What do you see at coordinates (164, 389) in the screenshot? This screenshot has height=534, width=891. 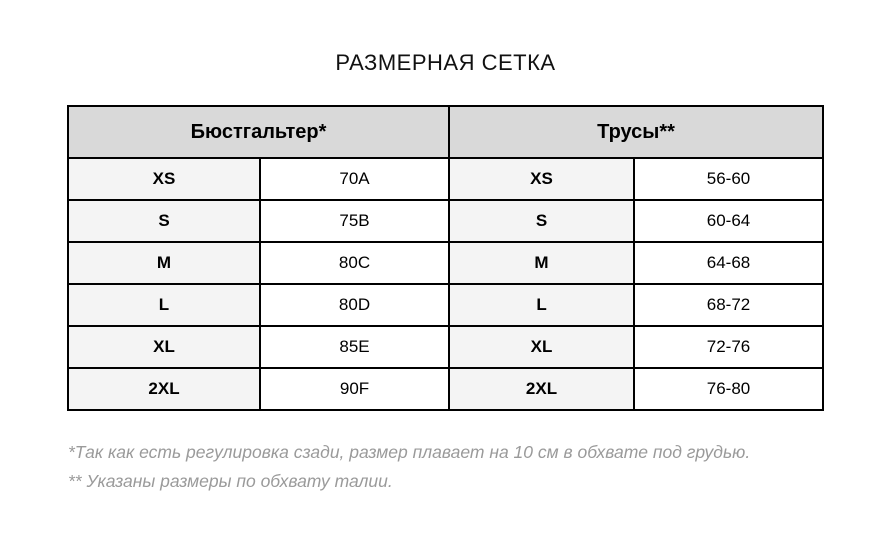 I see `bra-size-label: 2XL` at bounding box center [164, 389].